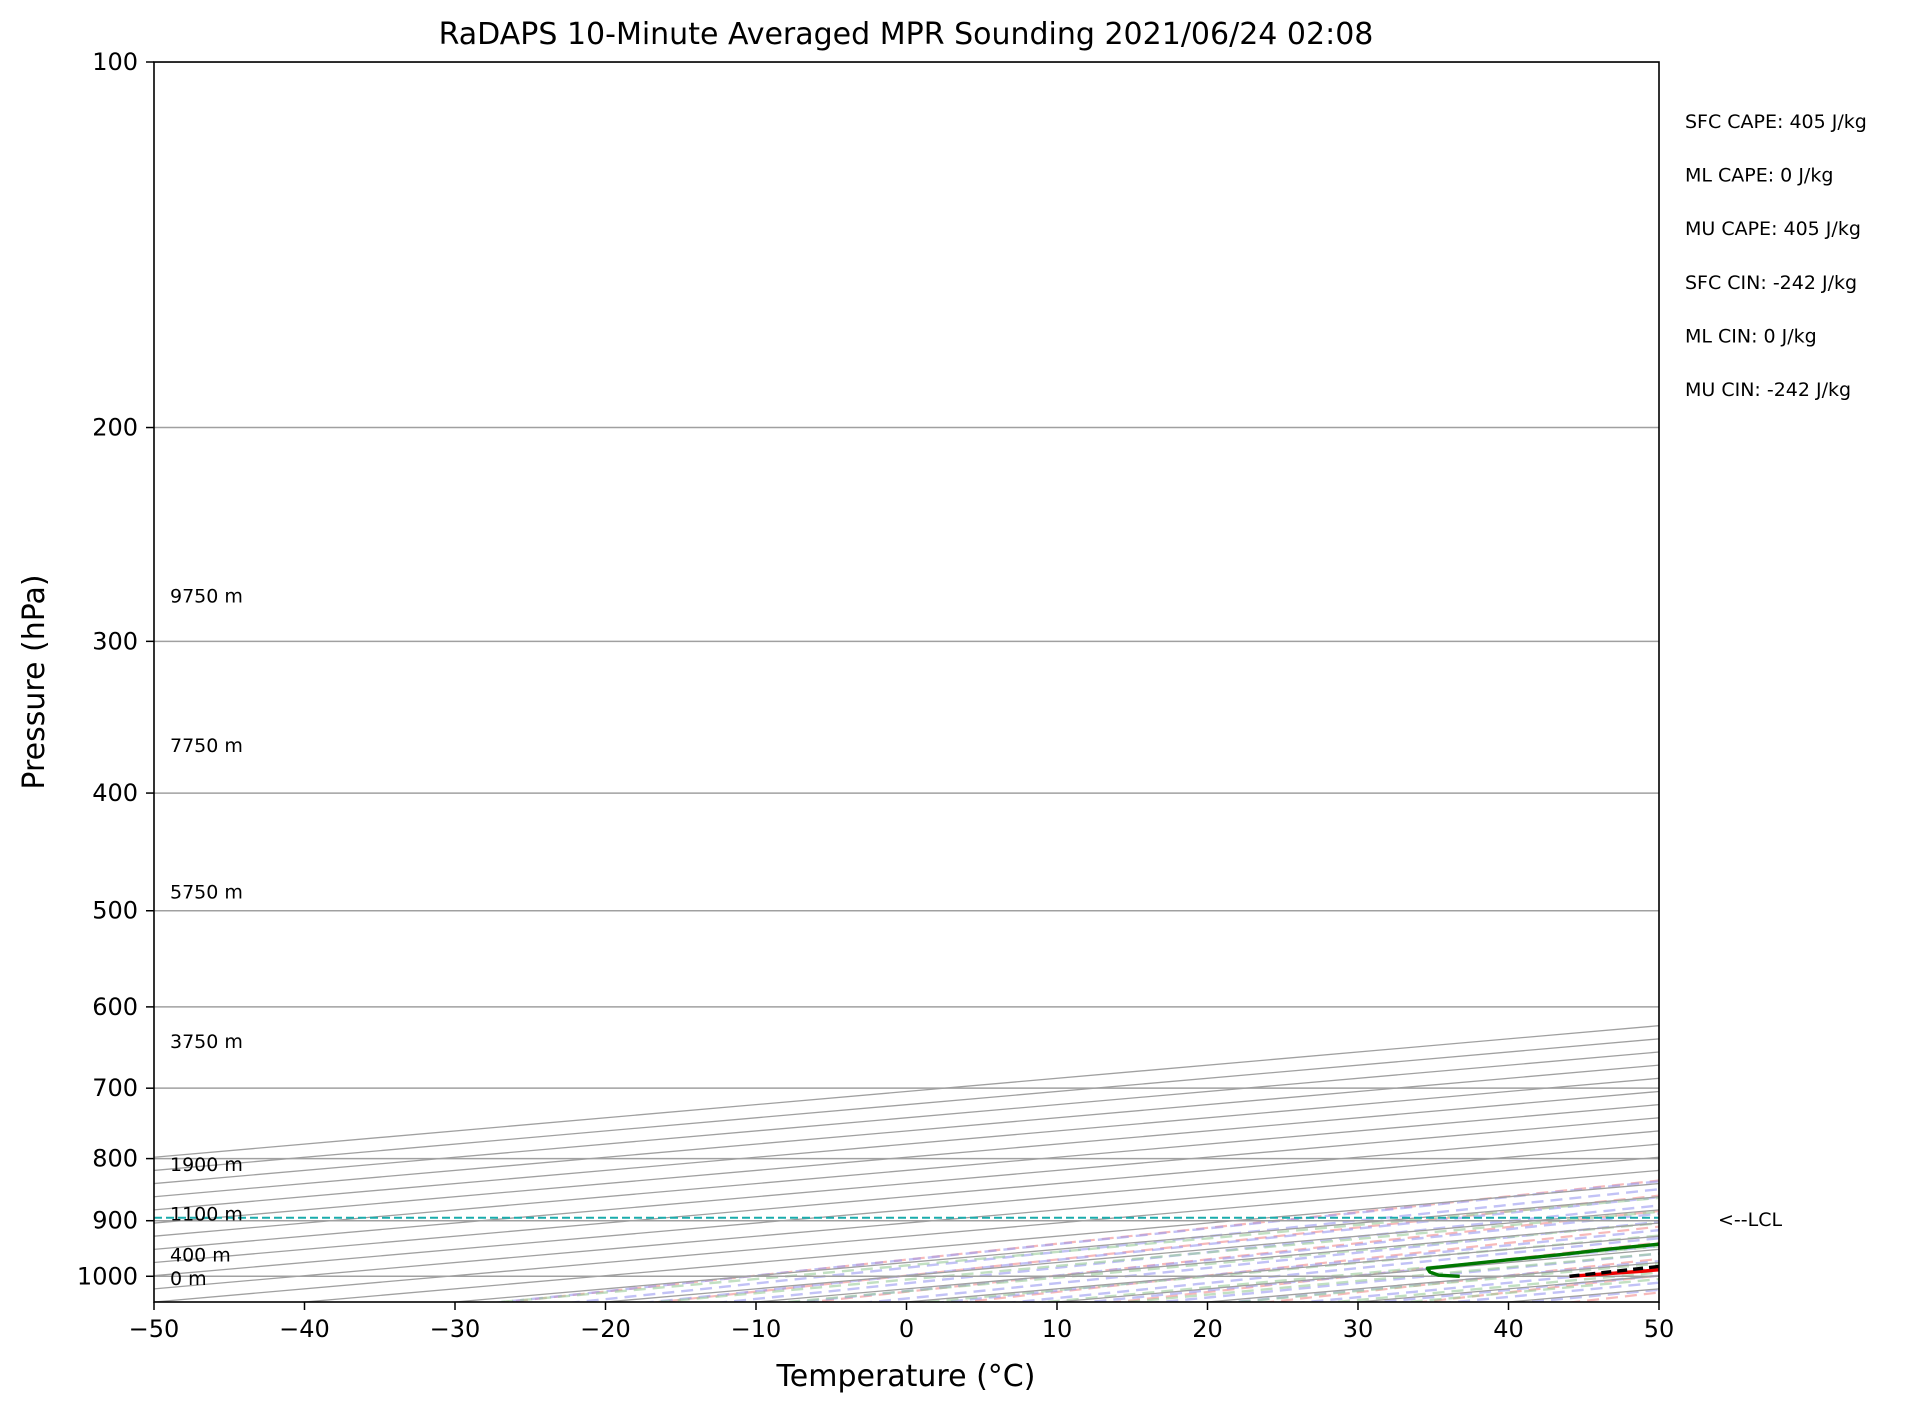 The width and height of the screenshot is (1911, 1406). I want to click on x-tick-label: −40, so click(304, 1329).